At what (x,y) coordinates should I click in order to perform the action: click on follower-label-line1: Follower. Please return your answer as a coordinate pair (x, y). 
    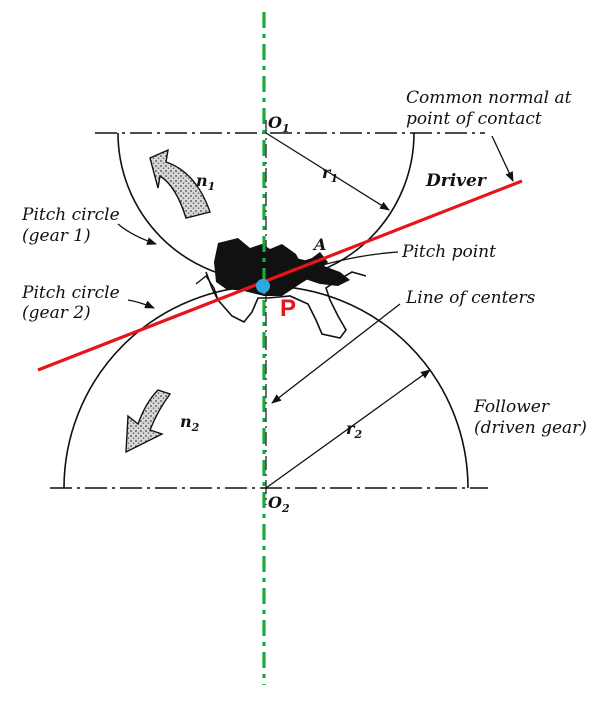
    Looking at the image, I should click on (511, 407).